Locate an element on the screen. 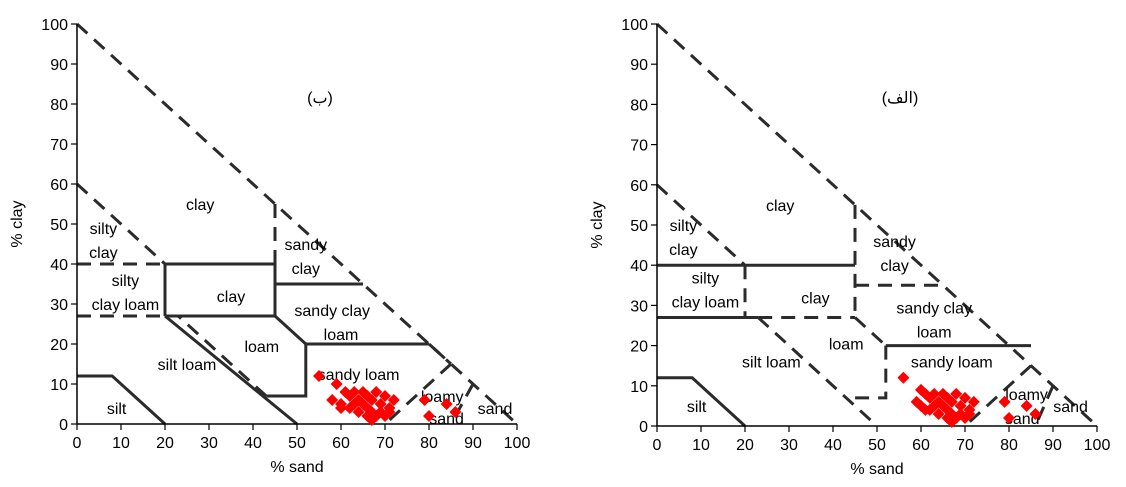  y-tick-label: 100 is located at coordinates (54, 25).